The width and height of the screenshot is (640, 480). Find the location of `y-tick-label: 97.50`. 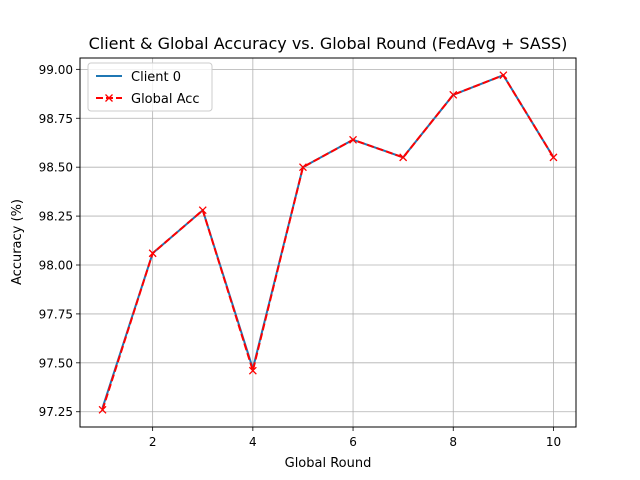

y-tick-label: 97.50 is located at coordinates (56, 363).